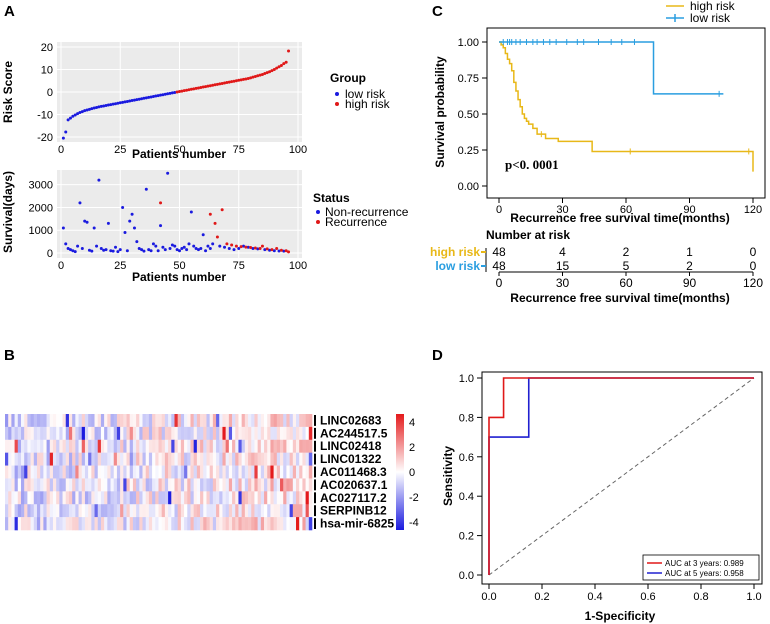 The width and height of the screenshot is (770, 624). I want to click on roc-xtick: 0.0, so click(488, 597).